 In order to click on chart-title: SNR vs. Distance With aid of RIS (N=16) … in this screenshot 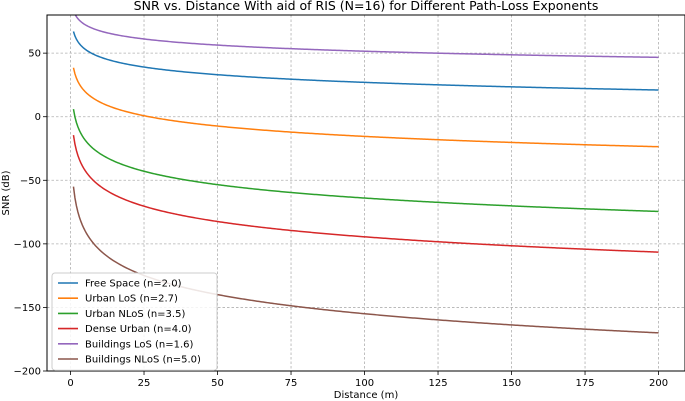, I will do `click(366, 6)`.